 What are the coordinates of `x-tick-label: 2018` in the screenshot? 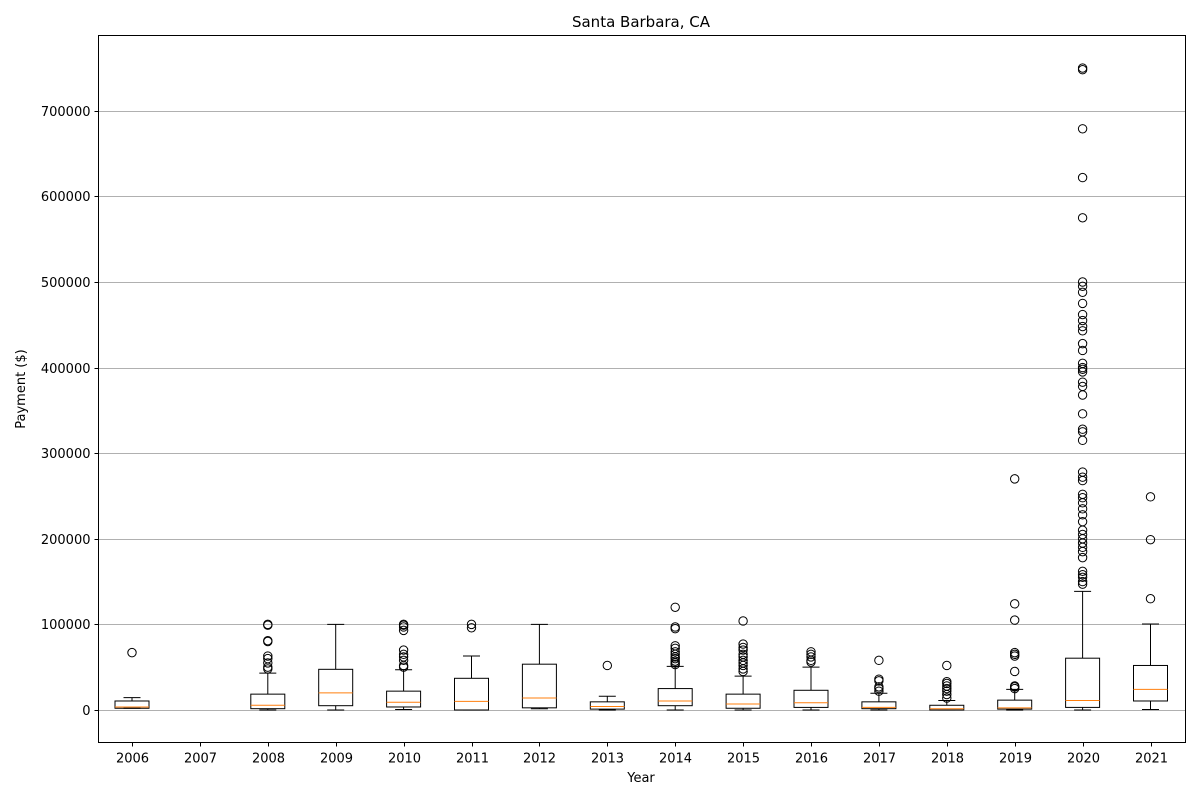 It's located at (947, 759).